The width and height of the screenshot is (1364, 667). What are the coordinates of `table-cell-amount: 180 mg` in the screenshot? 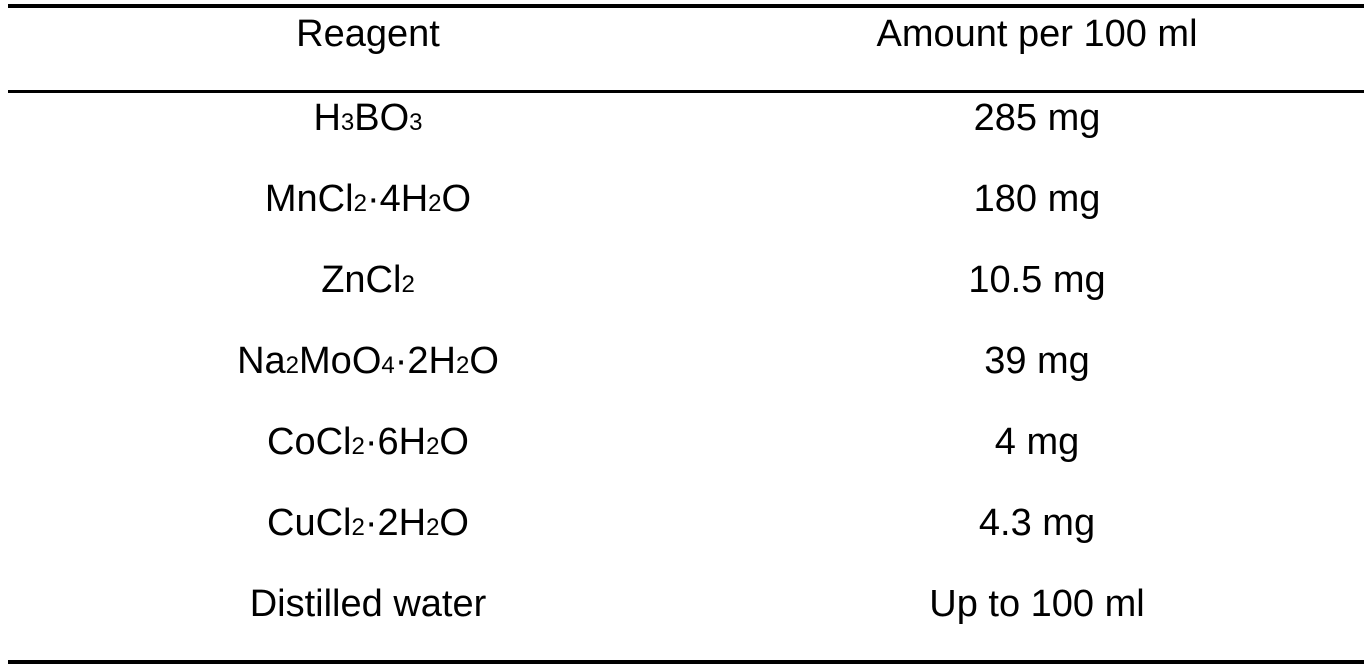 It's located at (1037, 199).